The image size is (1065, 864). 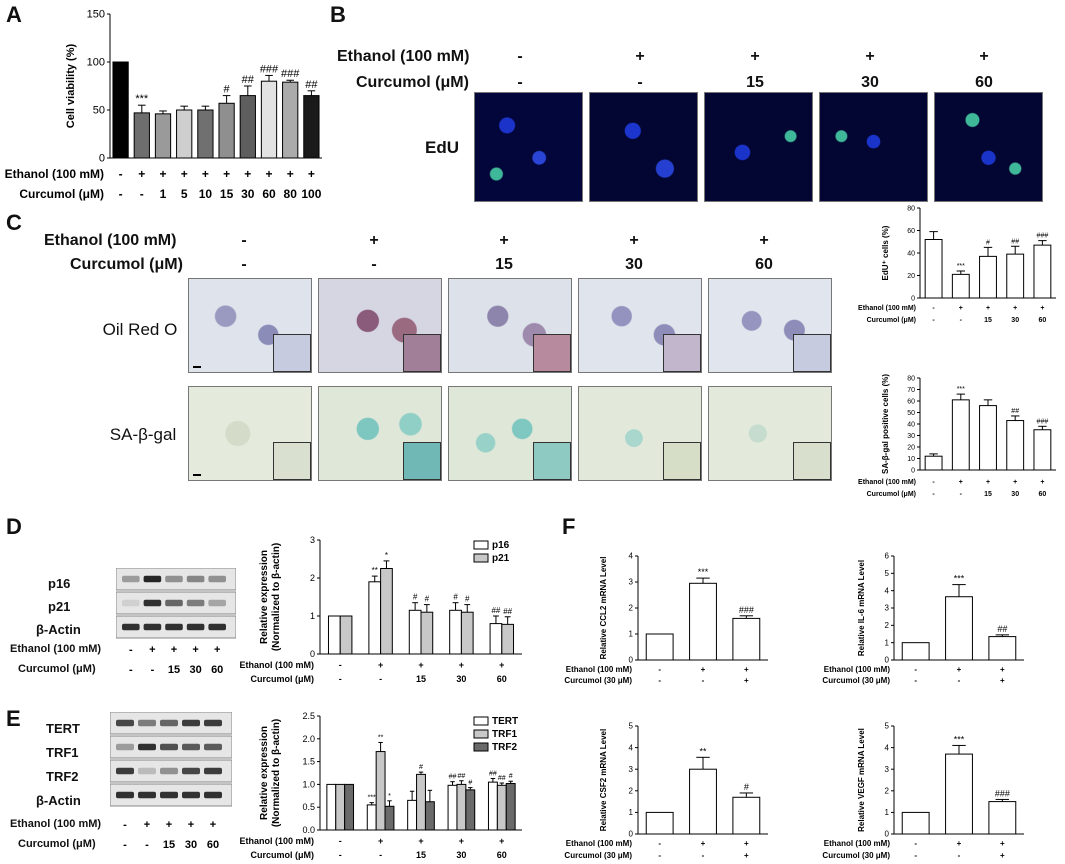 I want to click on y-axis-label: Relative VEGF mRNA Level, so click(x=861, y=780).